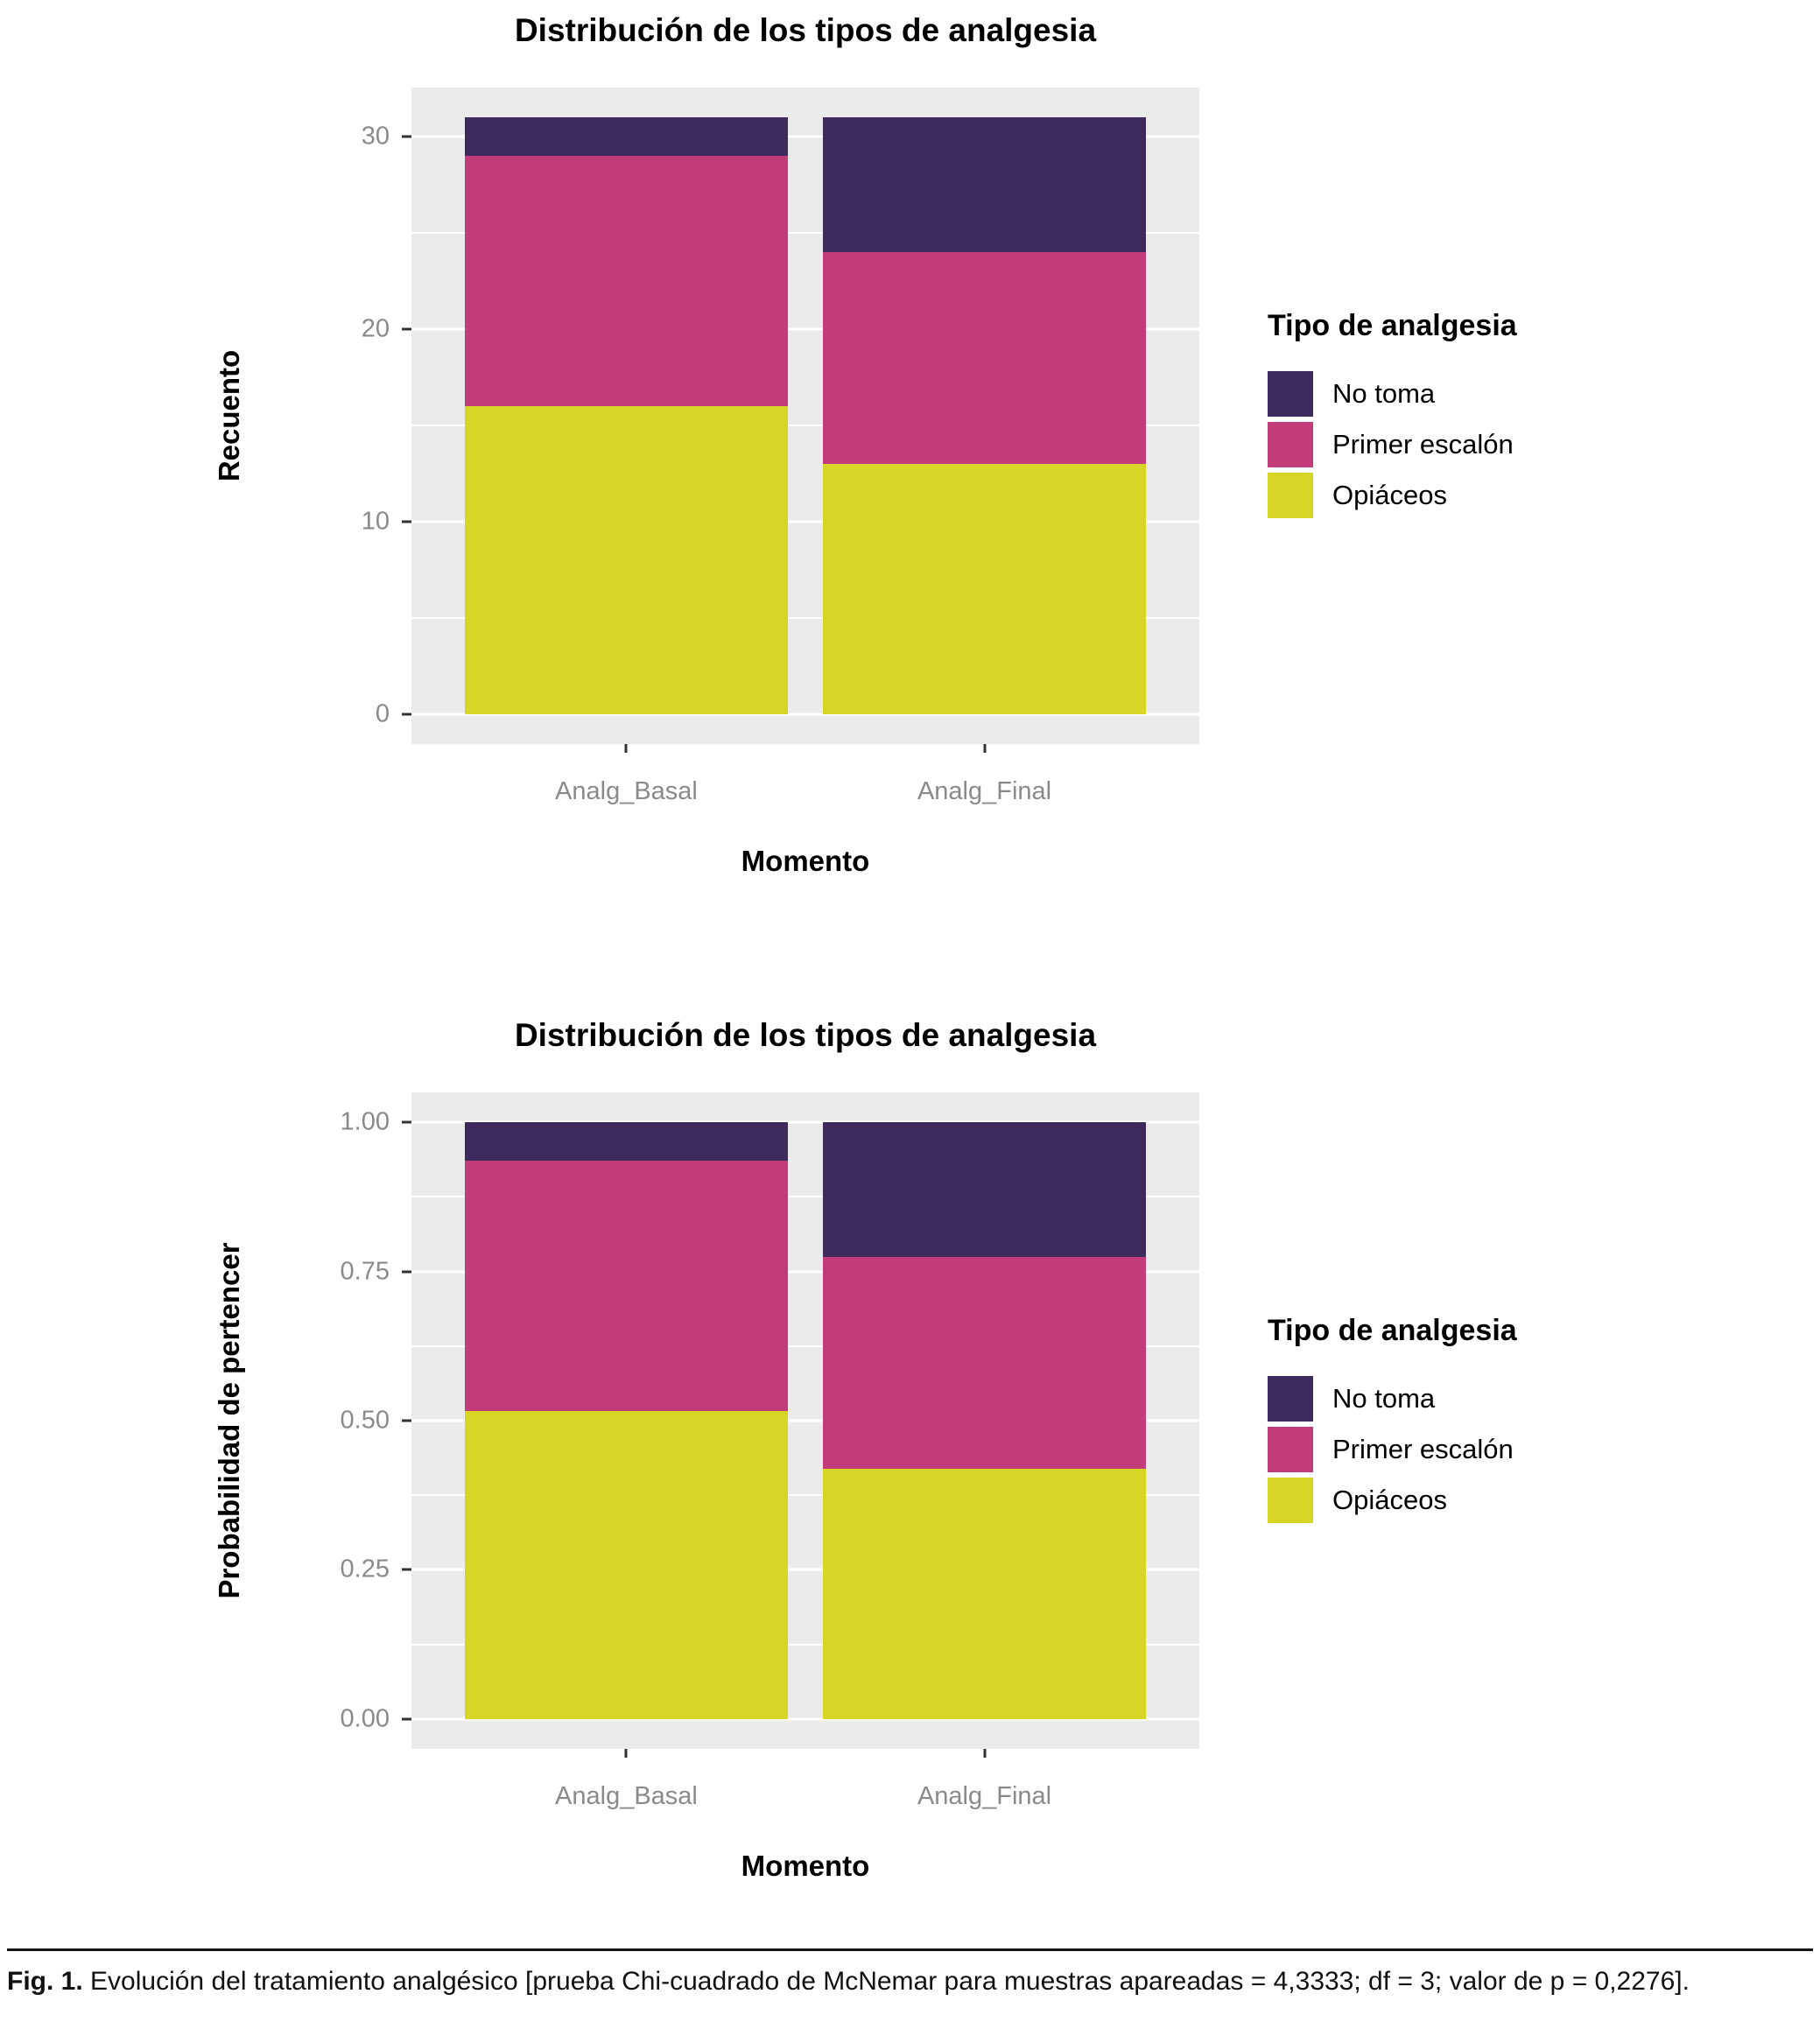 The width and height of the screenshot is (1820, 2043). Describe the element at coordinates (365, 1271) in the screenshot. I see `y-tick-label: 0.75` at that location.